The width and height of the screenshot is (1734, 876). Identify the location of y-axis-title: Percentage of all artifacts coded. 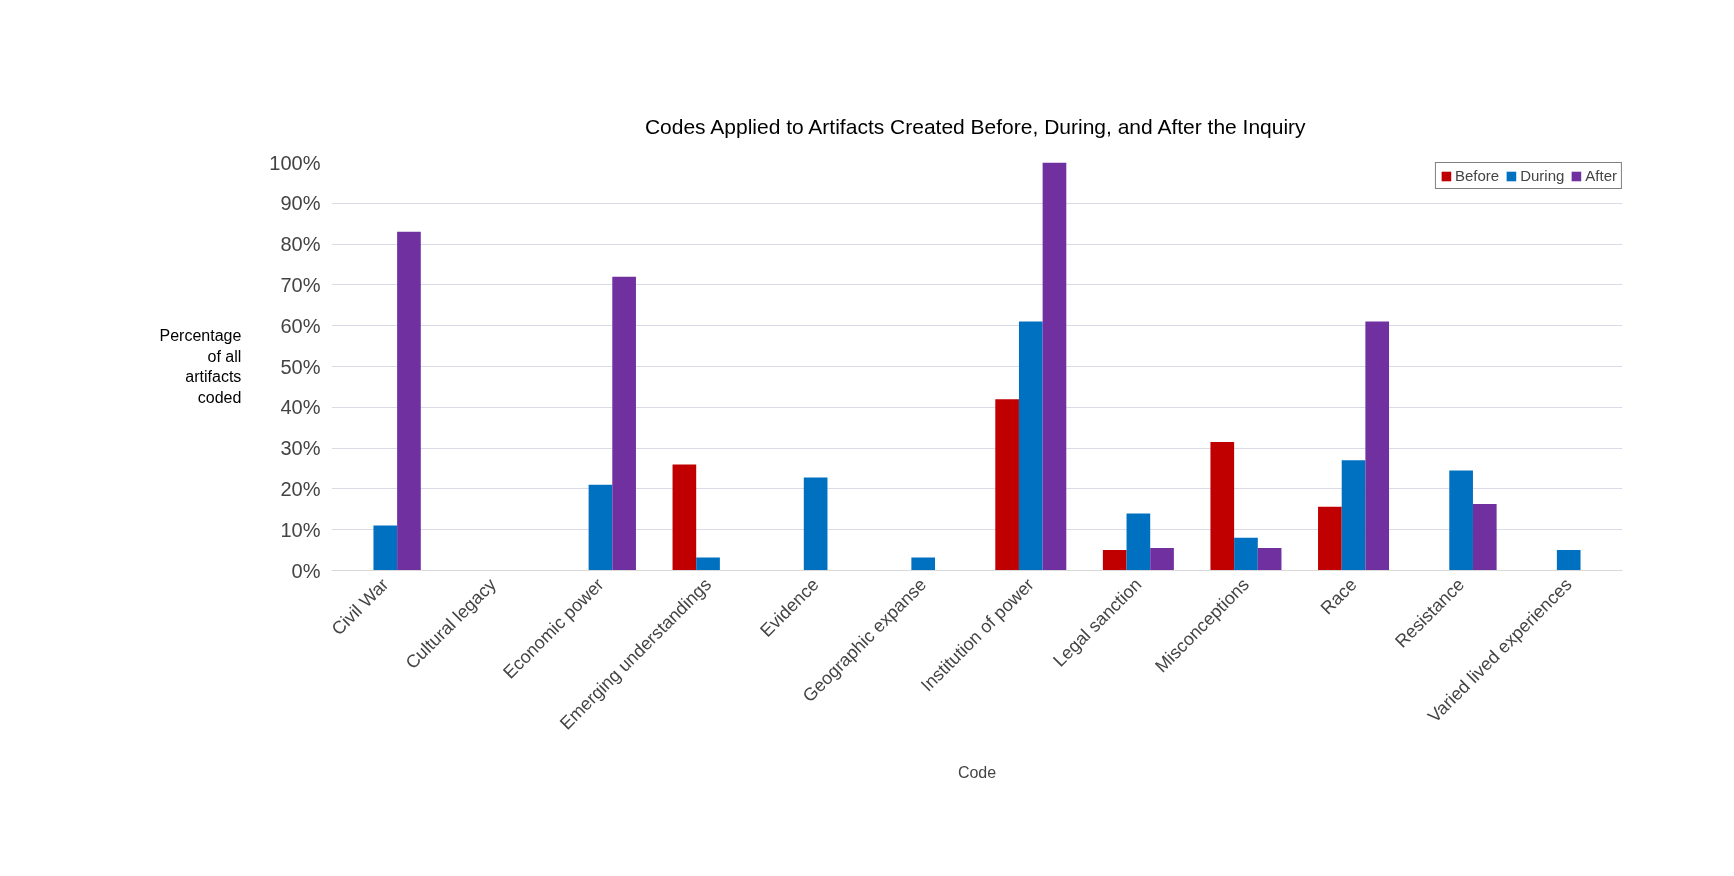
(200, 366).